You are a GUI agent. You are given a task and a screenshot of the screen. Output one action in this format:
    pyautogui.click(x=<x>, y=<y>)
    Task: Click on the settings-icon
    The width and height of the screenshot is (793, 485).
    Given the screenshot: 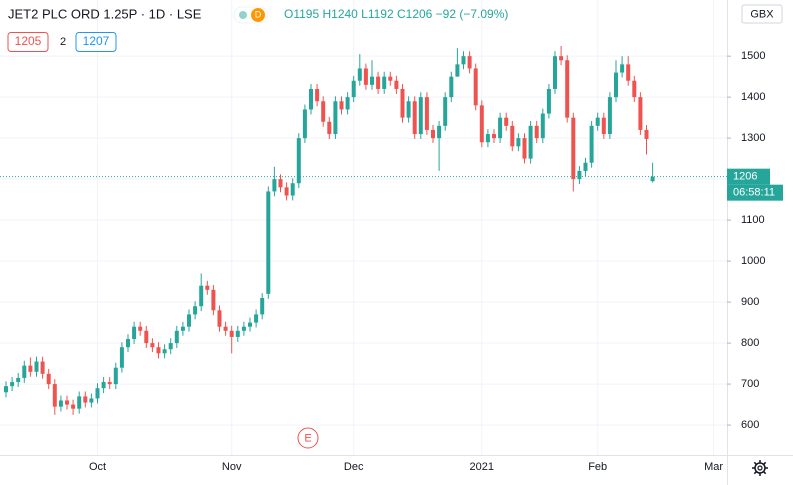 What is the action you would take?
    pyautogui.click(x=760, y=468)
    